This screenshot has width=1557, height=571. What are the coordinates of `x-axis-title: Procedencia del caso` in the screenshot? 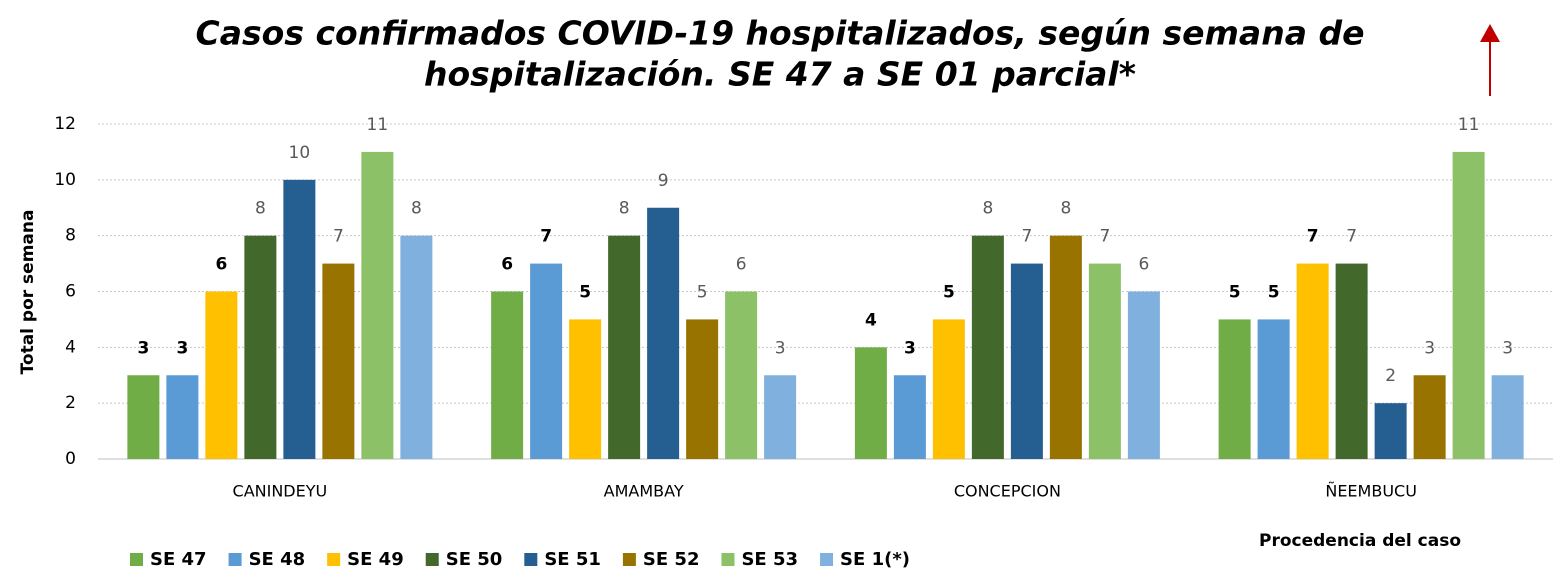 It's located at (1360, 541).